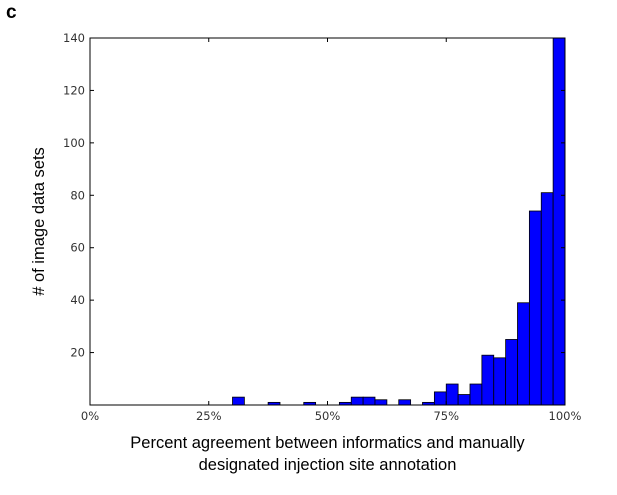  Describe the element at coordinates (39, 221) in the screenshot. I see `y-axis-label: # of image data sets` at that location.